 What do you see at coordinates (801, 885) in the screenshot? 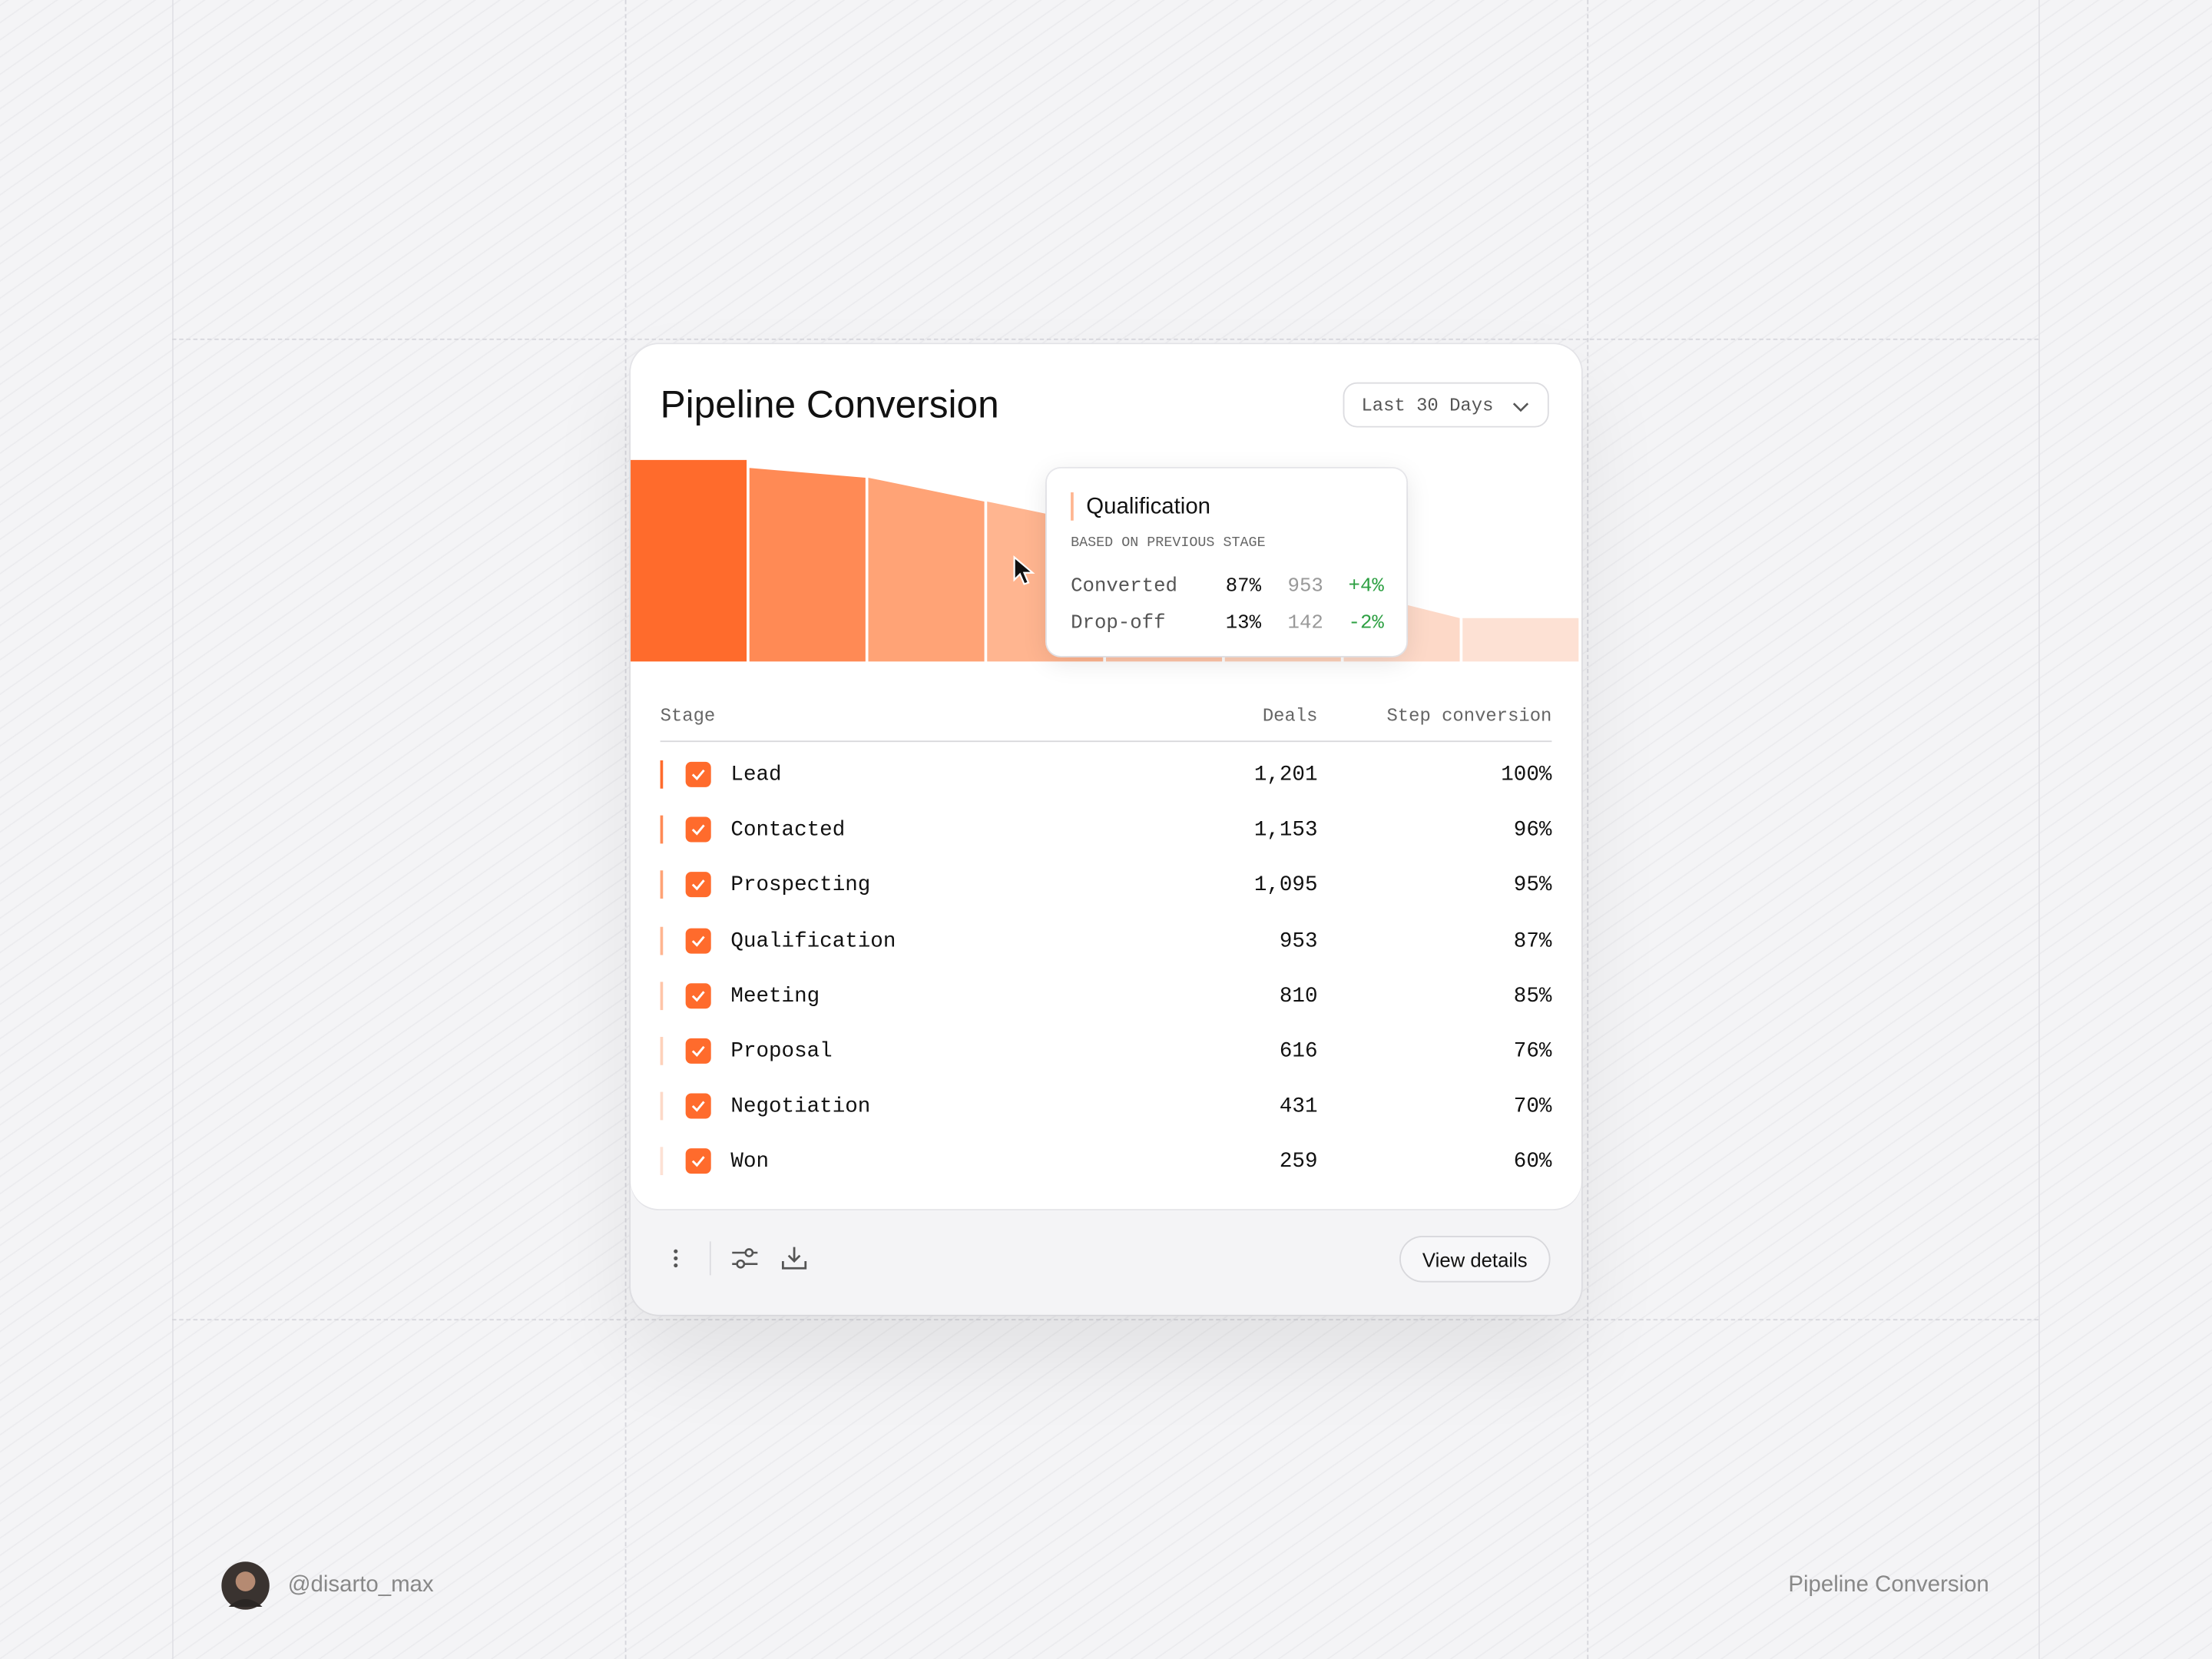
I see `stage-name: Prospecting` at bounding box center [801, 885].